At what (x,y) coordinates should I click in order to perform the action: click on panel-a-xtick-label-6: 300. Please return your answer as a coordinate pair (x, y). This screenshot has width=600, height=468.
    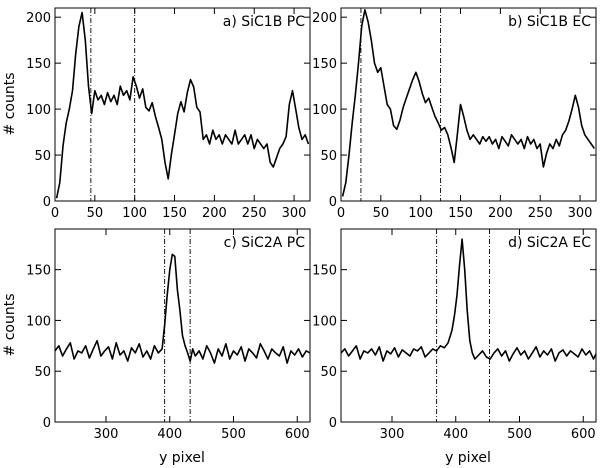
    Looking at the image, I should click on (294, 213).